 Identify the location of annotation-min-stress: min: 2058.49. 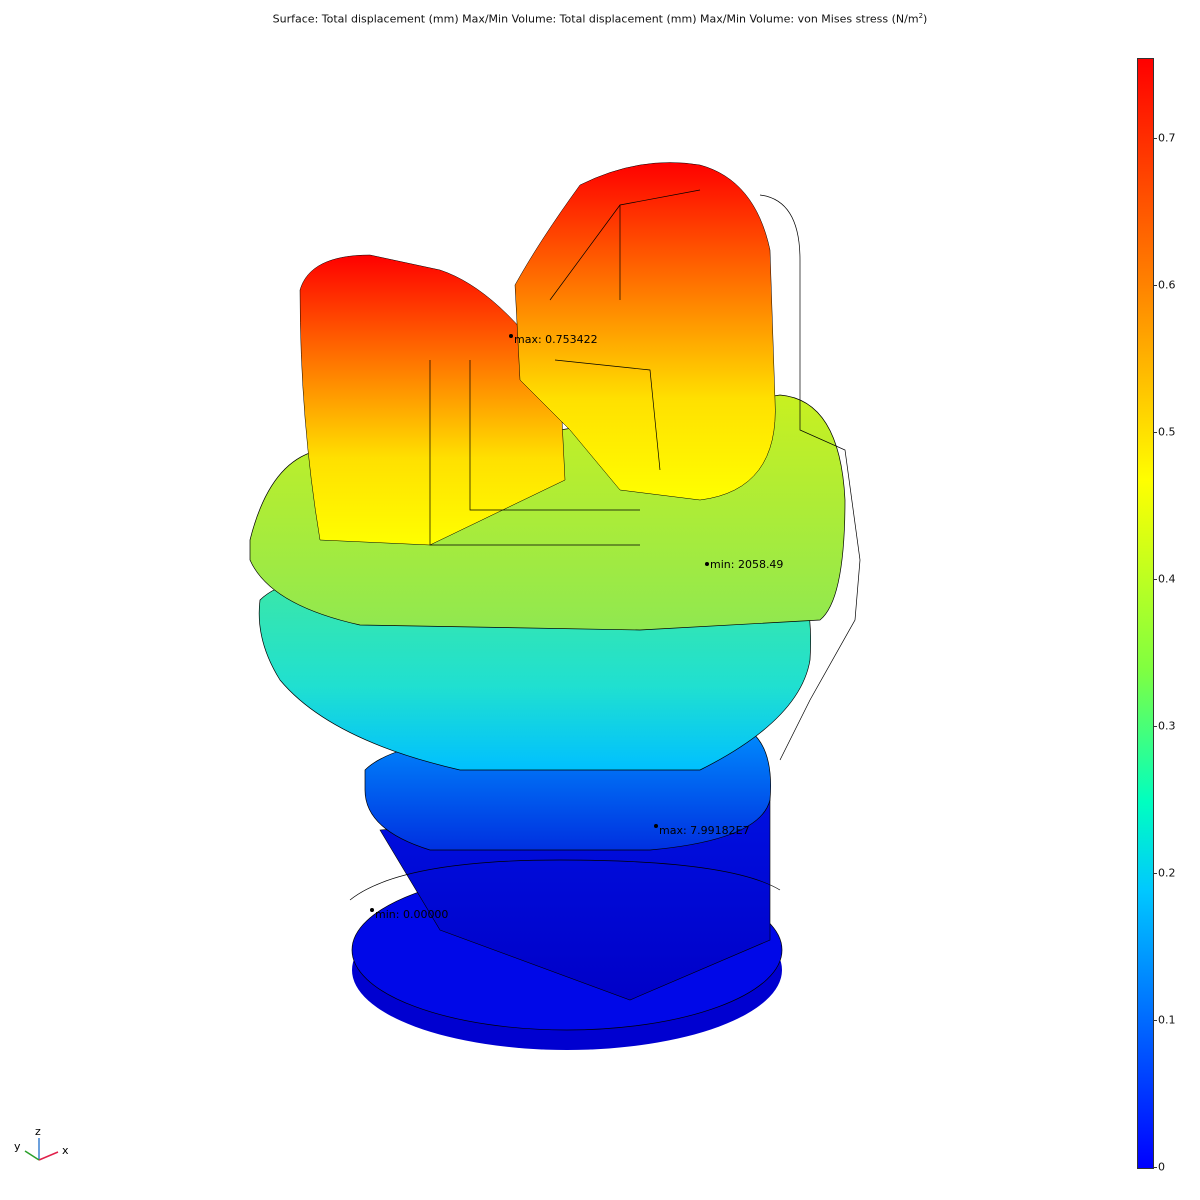
(744, 564).